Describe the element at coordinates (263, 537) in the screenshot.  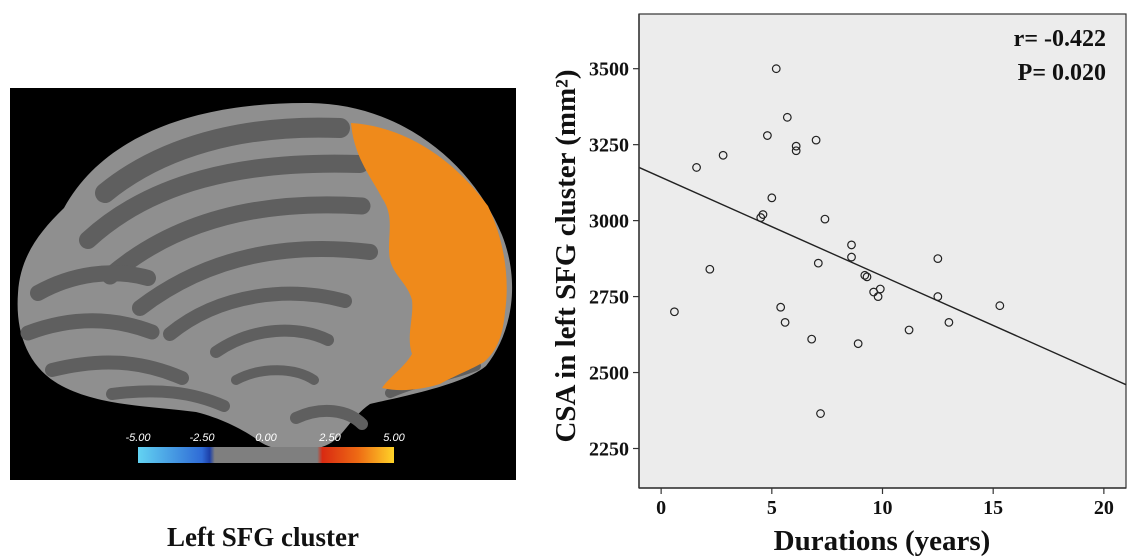
I see `brain-panel-caption: Left SFG cluster` at that location.